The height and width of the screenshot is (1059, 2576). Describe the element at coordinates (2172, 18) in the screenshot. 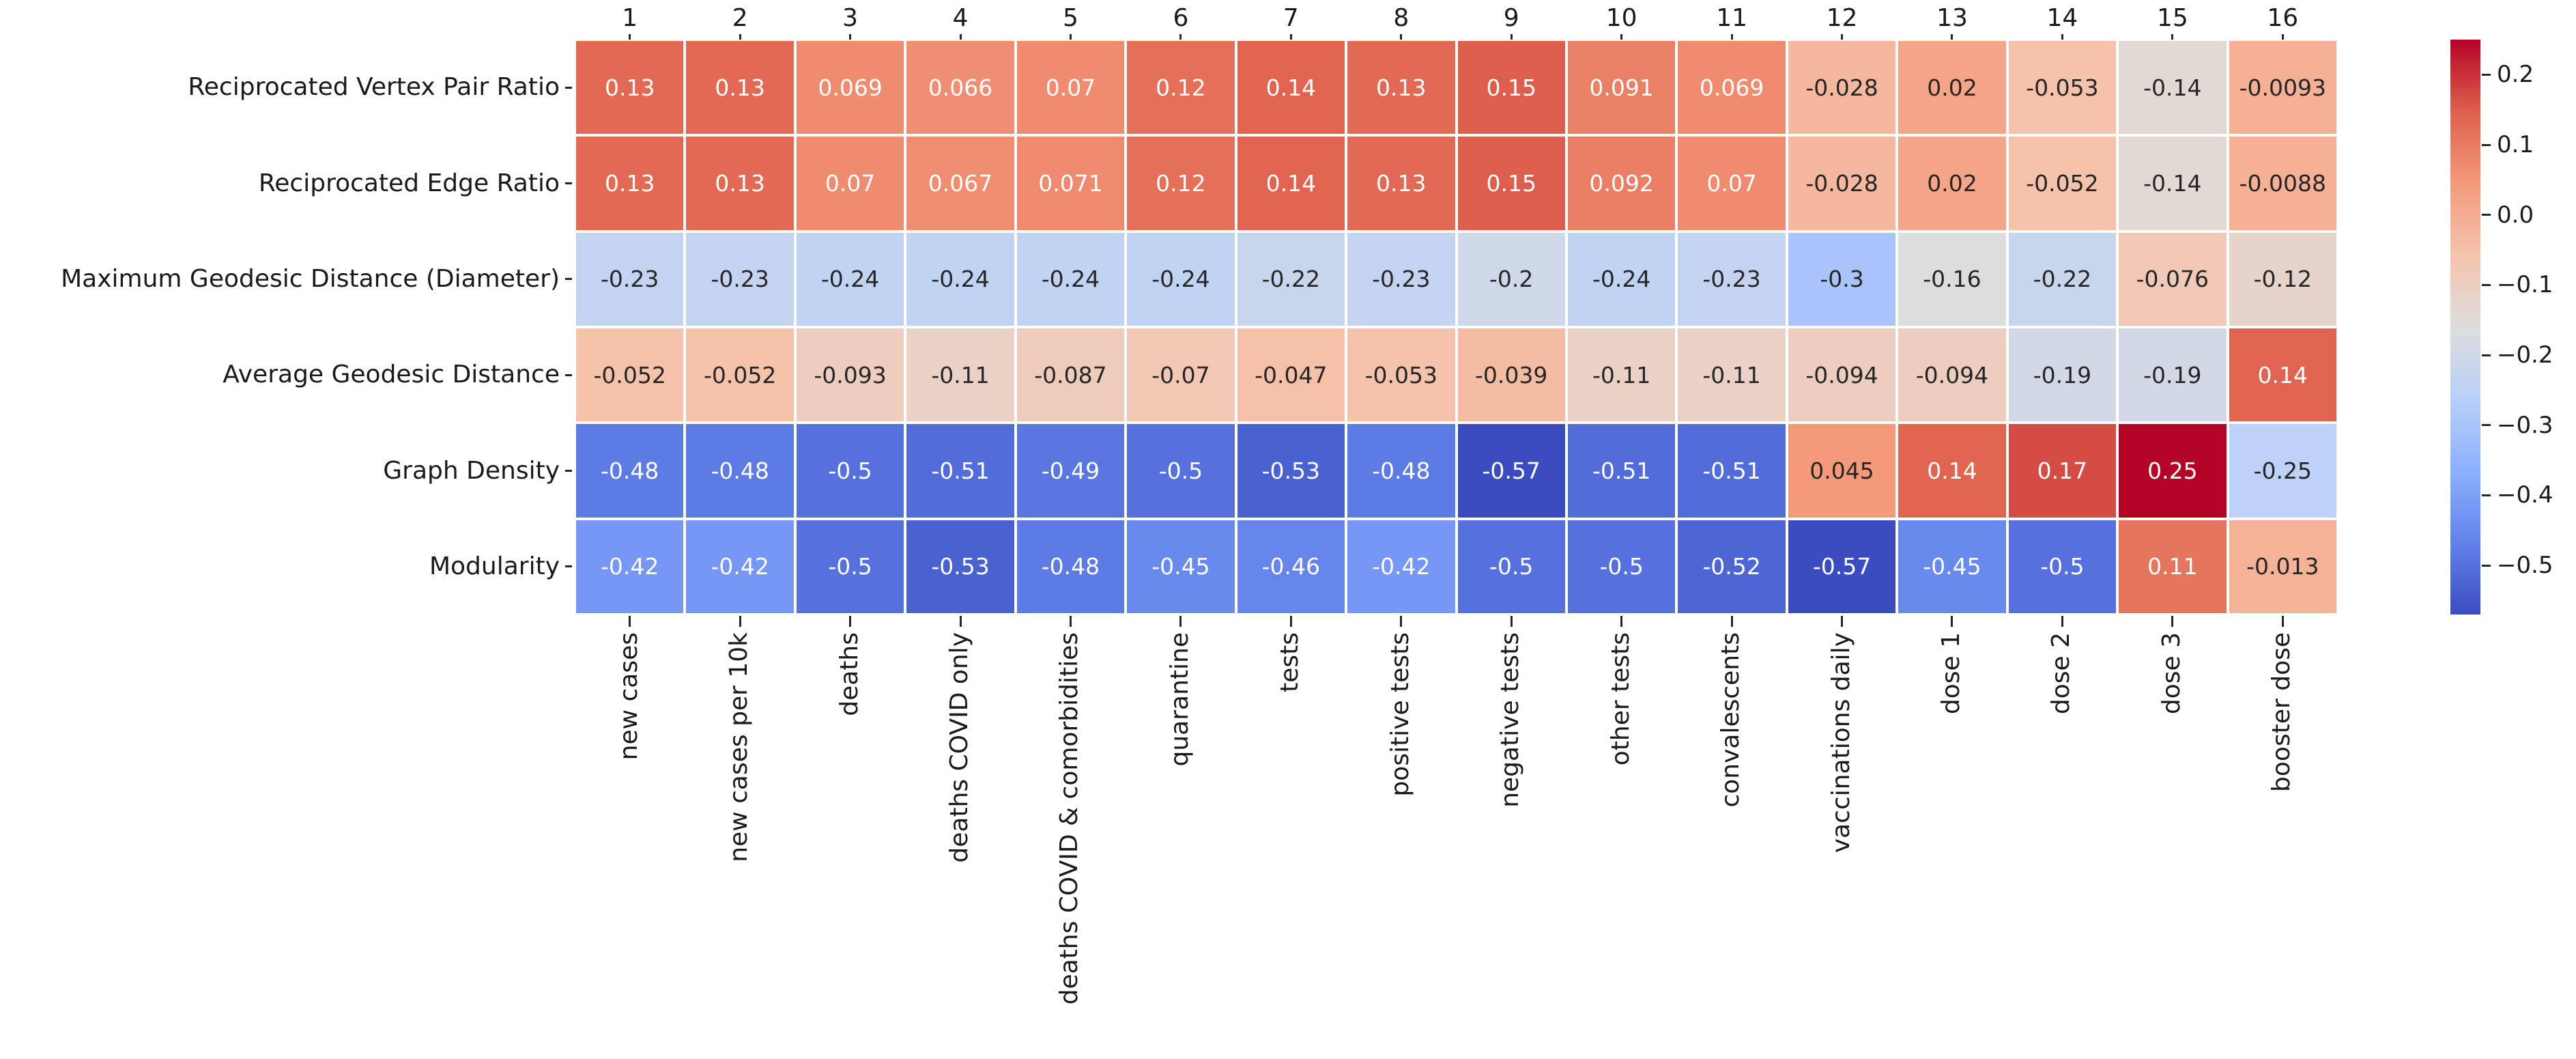

I see `column-number-label: 15` at that location.